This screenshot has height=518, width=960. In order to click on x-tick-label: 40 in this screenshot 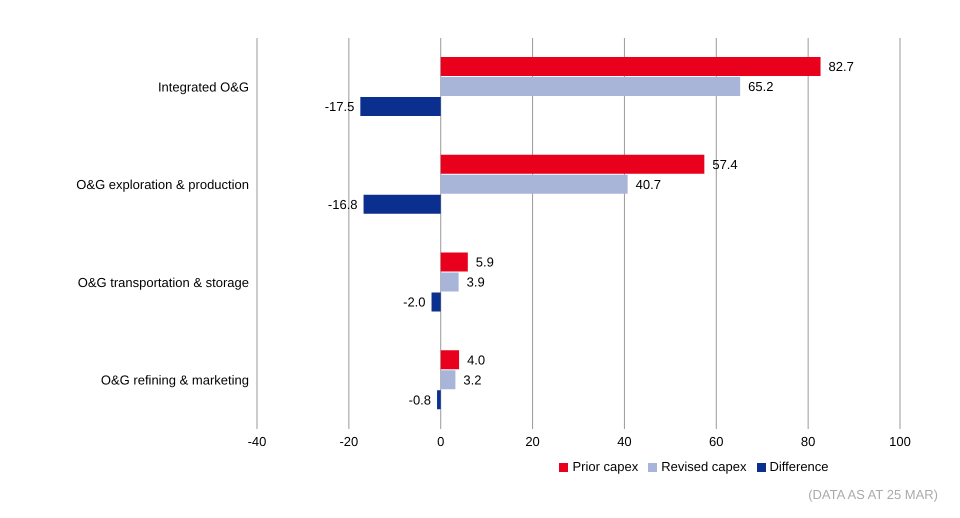, I will do `click(624, 442)`.